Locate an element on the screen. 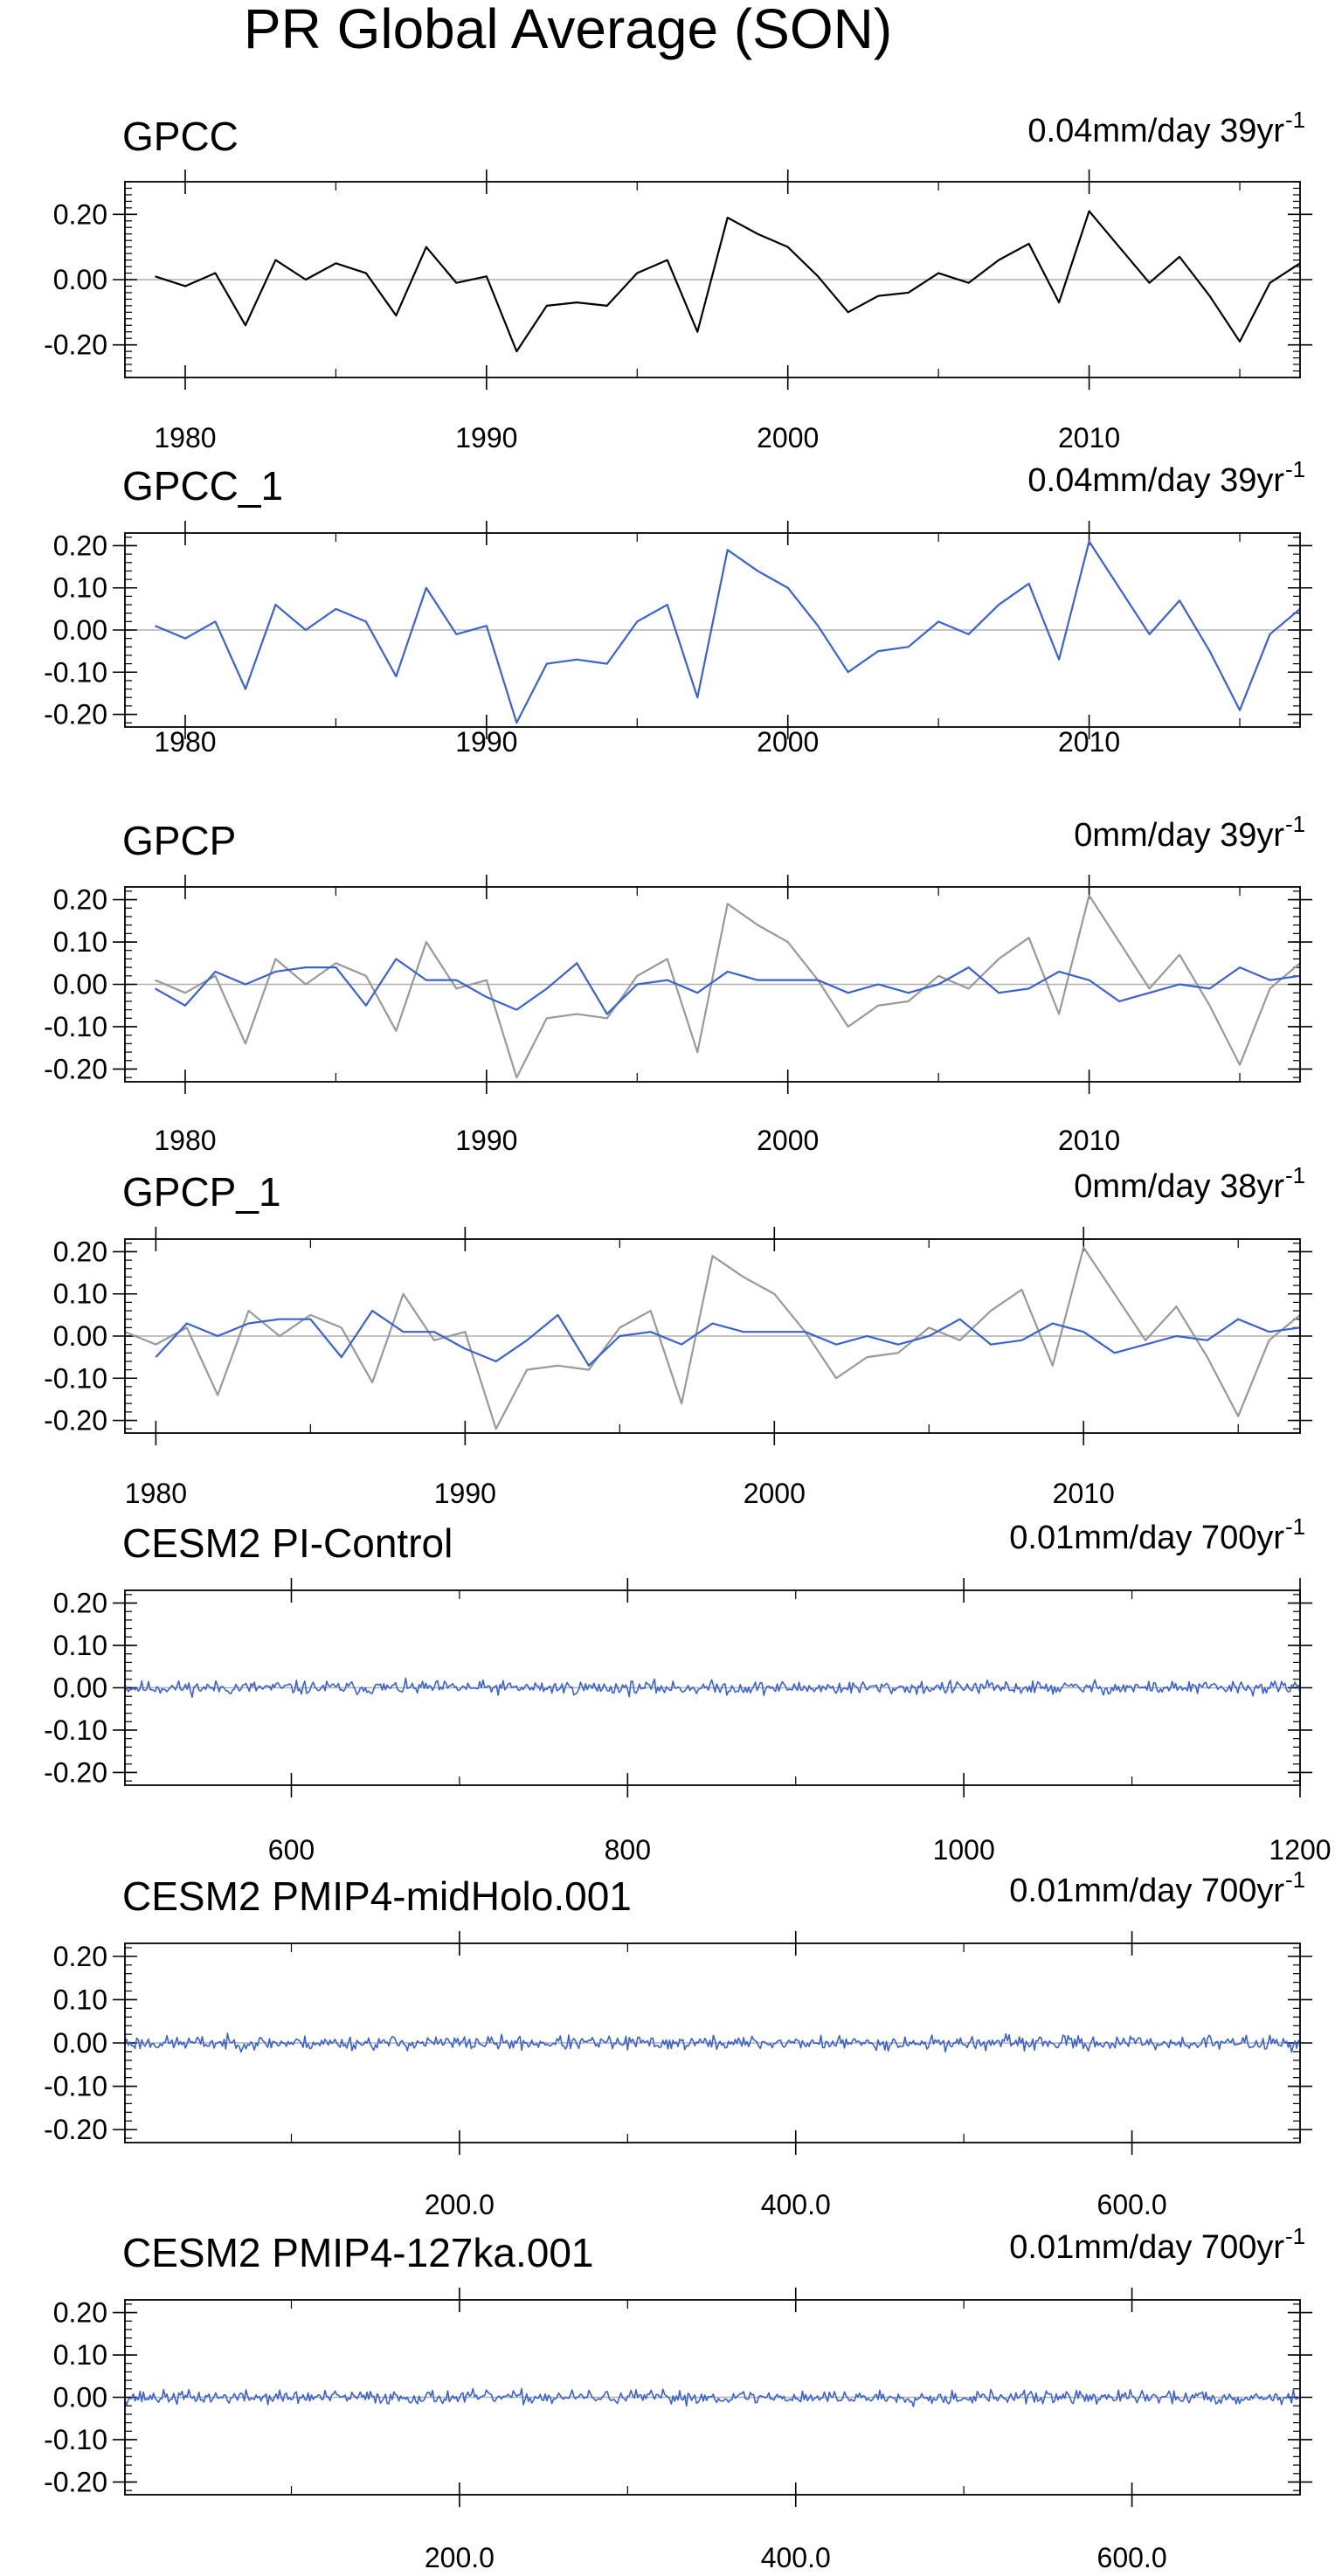  x-tick-label: 400.0 is located at coordinates (796, 2557).